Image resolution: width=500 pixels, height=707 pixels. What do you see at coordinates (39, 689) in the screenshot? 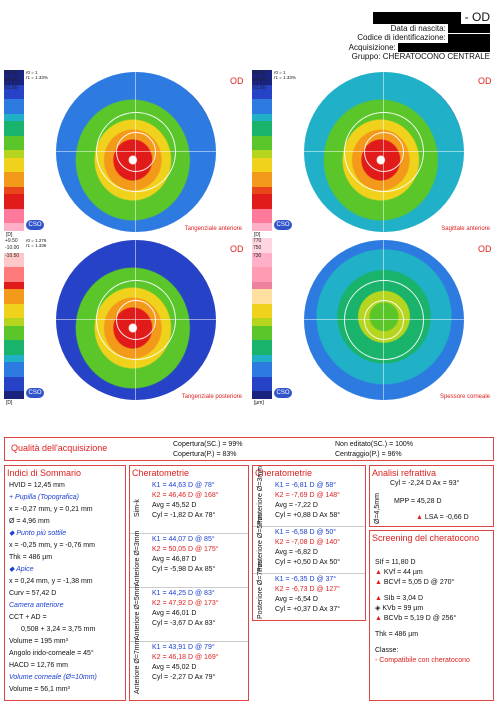
I see `summary-line: Volume = 56,1 mm³` at bounding box center [39, 689].